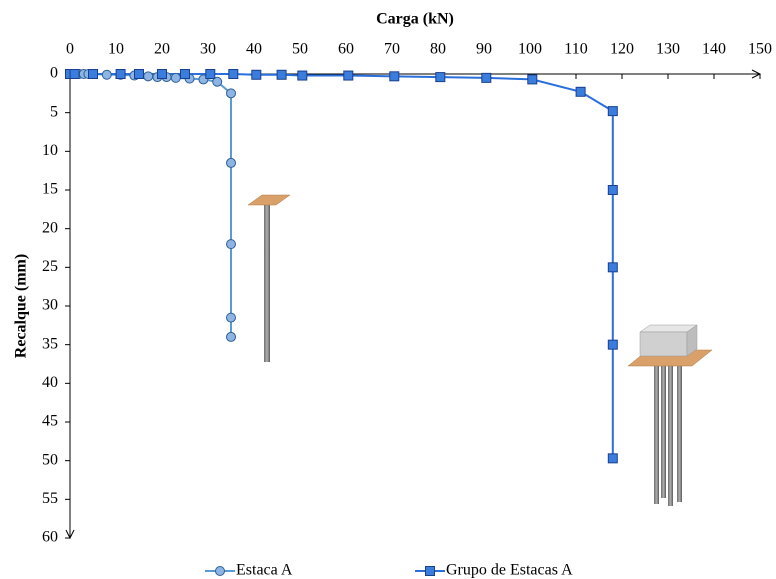  Describe the element at coordinates (484, 49) in the screenshot. I see `x-tick-label: 90` at that location.